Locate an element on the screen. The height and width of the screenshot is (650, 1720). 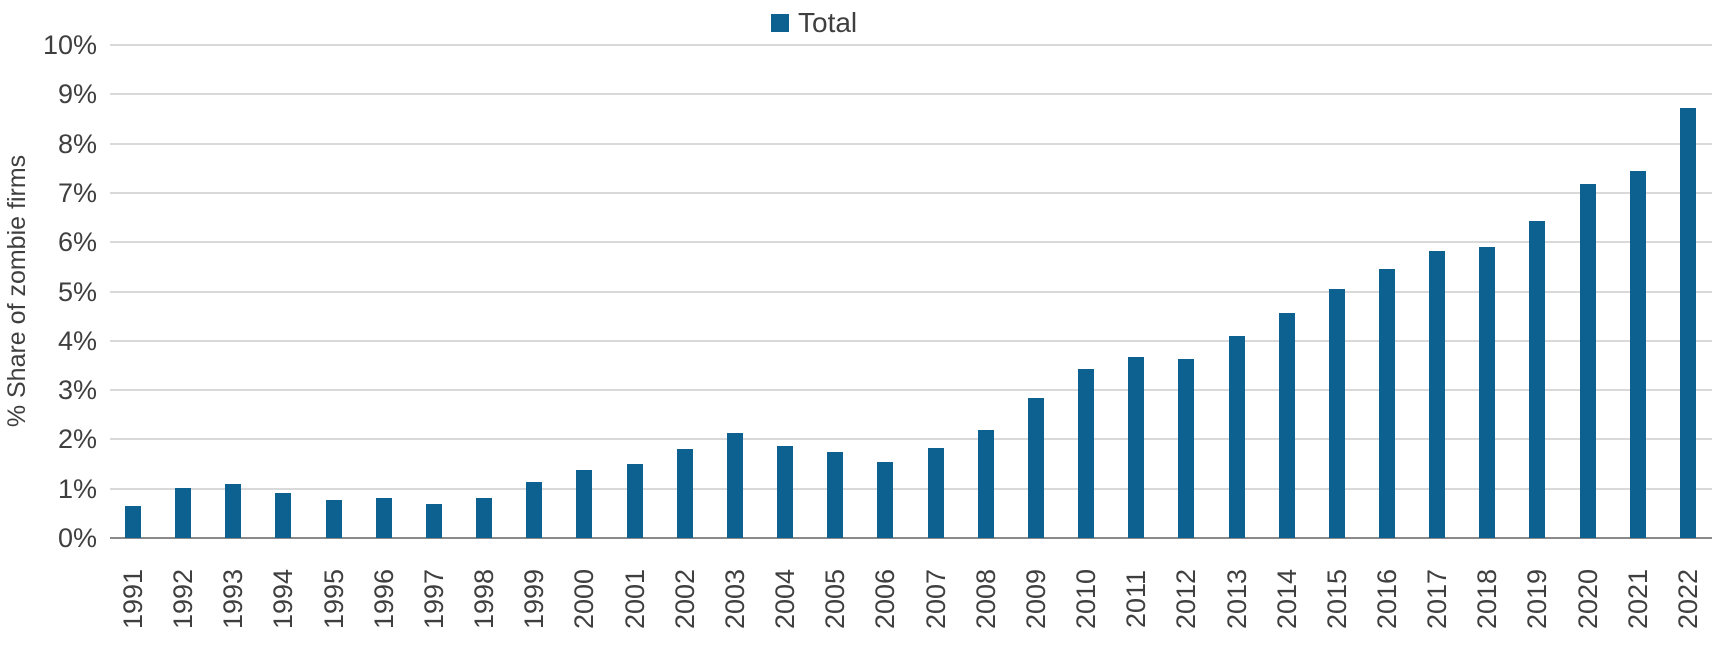
y-tick-label-1%: 1% is located at coordinates (77, 488).